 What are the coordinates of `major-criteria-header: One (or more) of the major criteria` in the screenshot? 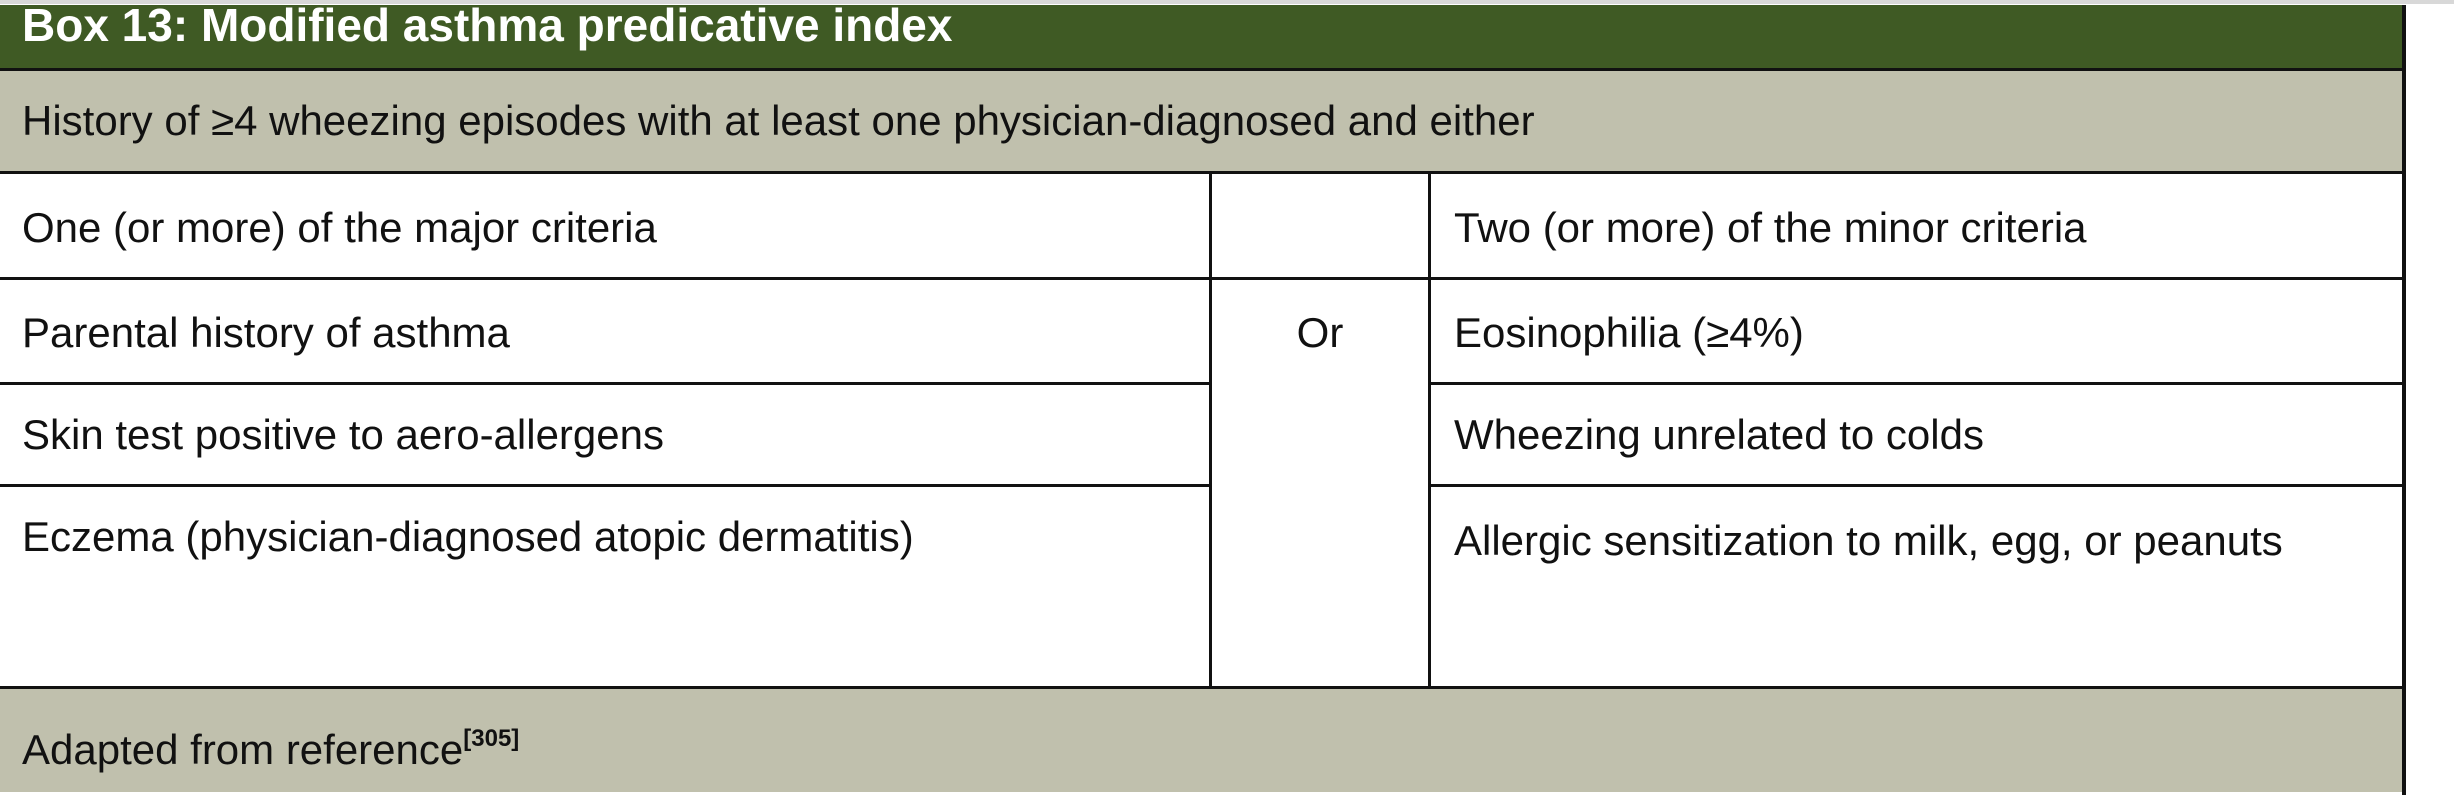 It's located at (339, 227).